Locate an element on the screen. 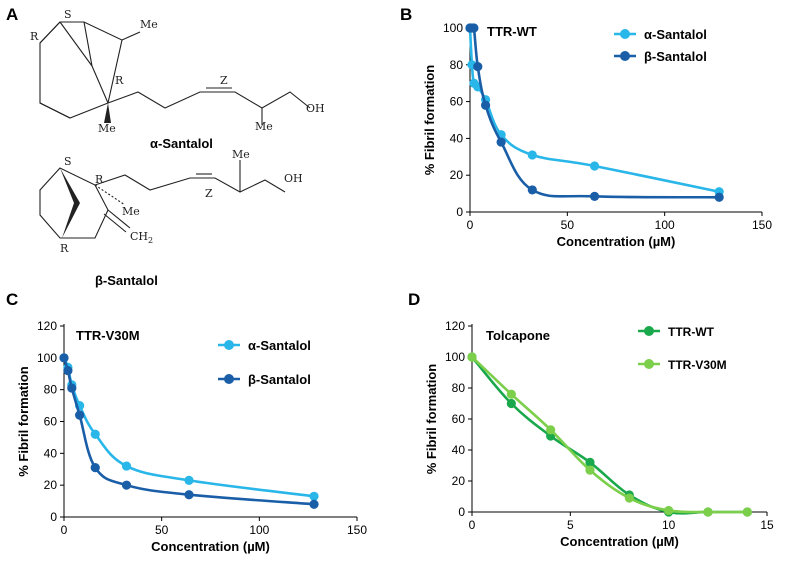  alpha-atom-oh: OH is located at coordinates (315, 108).